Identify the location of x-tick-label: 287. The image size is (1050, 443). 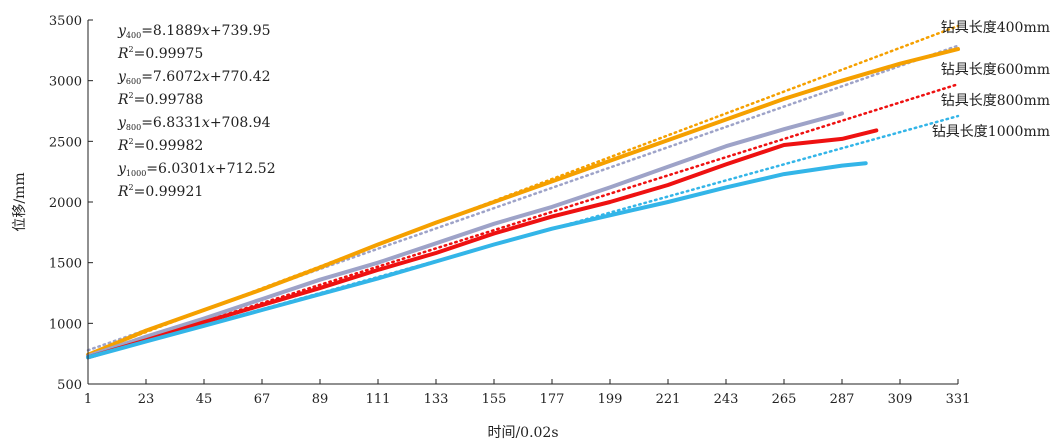
(842, 399).